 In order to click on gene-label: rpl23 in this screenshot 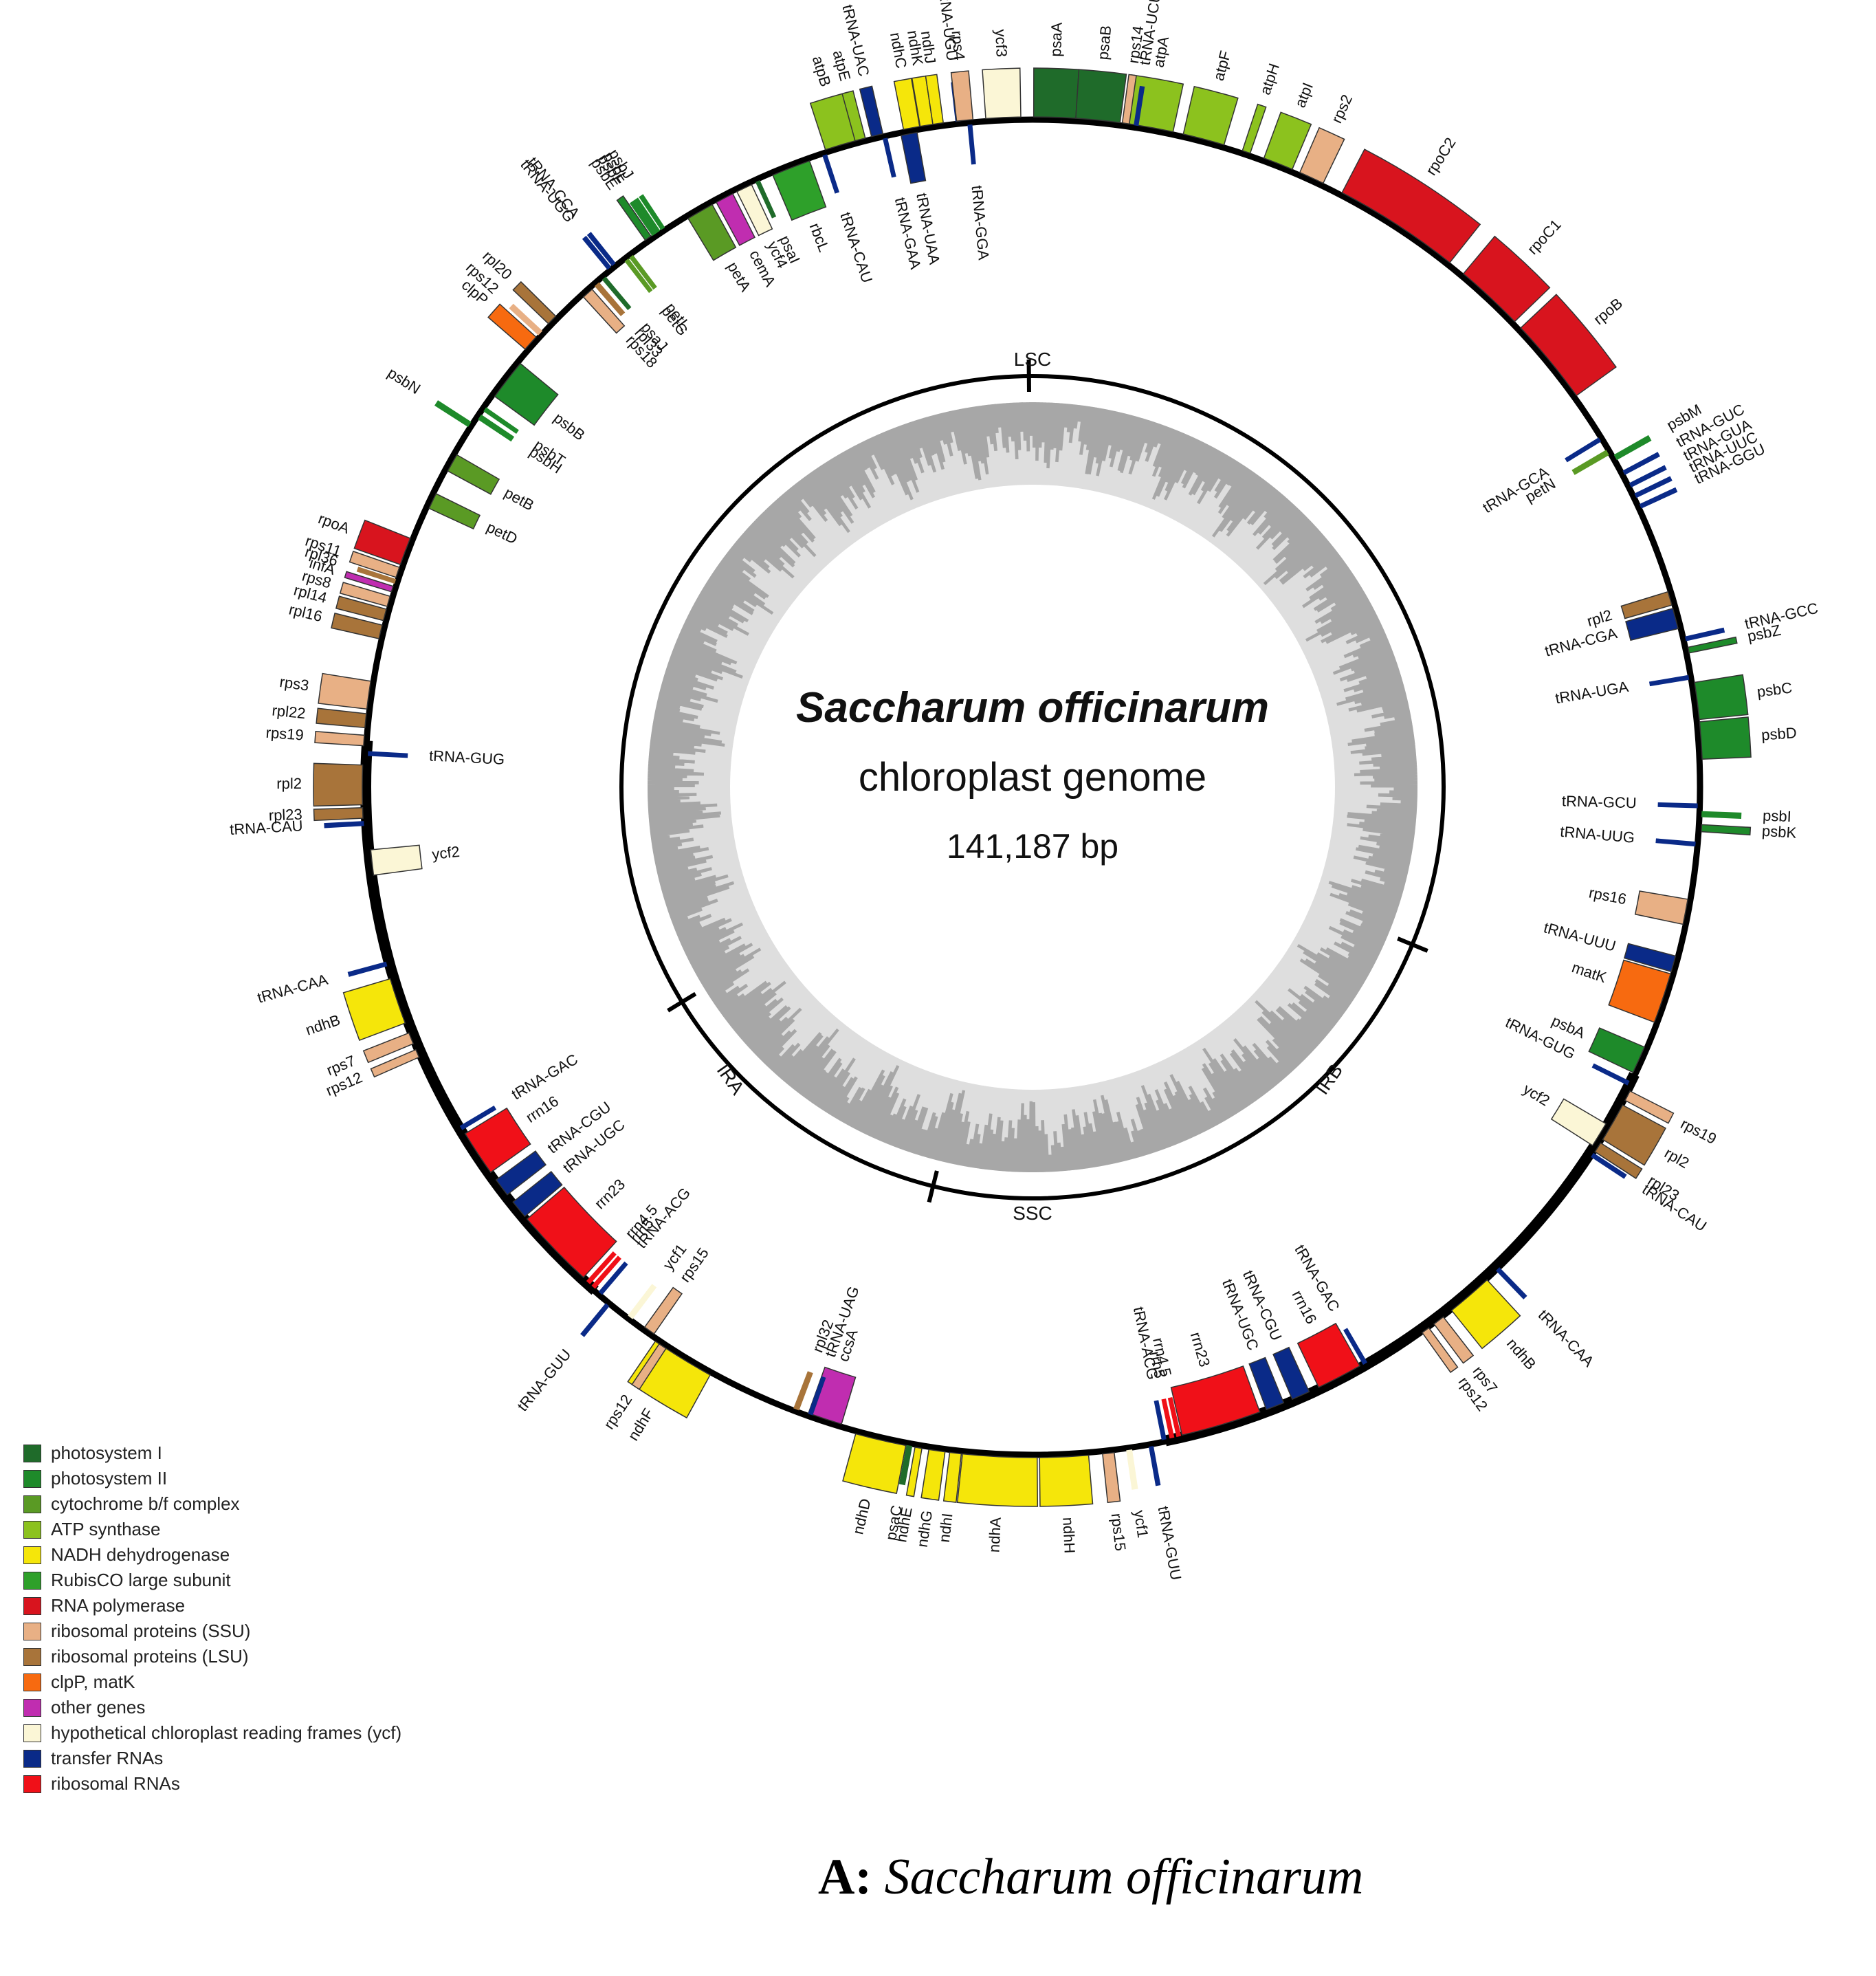, I will do `click(285, 815)`.